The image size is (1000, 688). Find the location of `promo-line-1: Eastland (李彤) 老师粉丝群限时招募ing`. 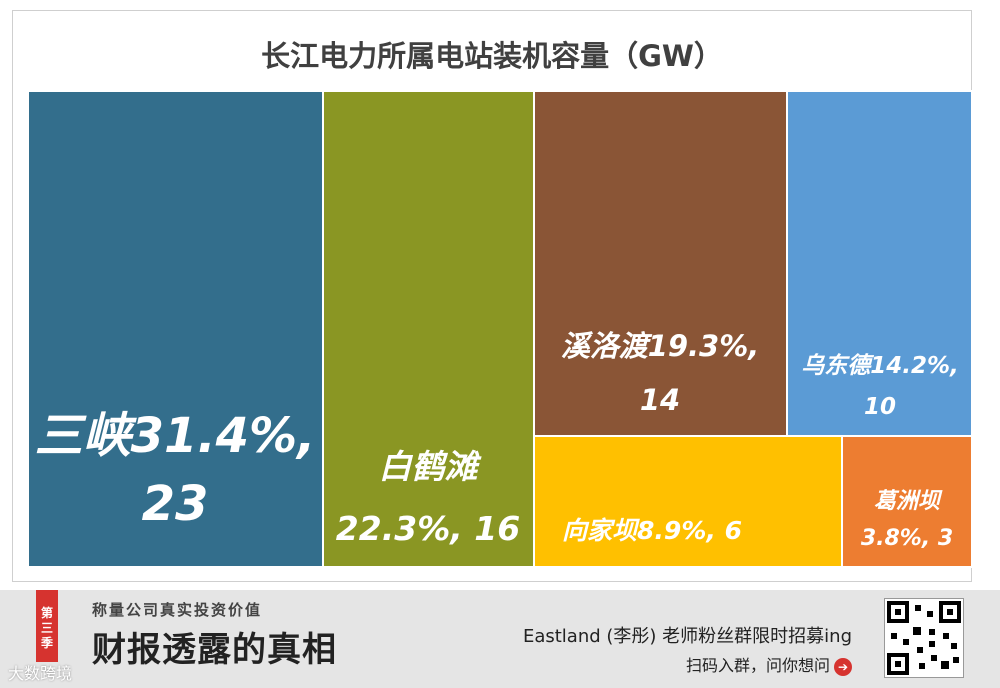

promo-line-1: Eastland (李彤) 老师粉丝群限时招募ing is located at coordinates (687, 636).